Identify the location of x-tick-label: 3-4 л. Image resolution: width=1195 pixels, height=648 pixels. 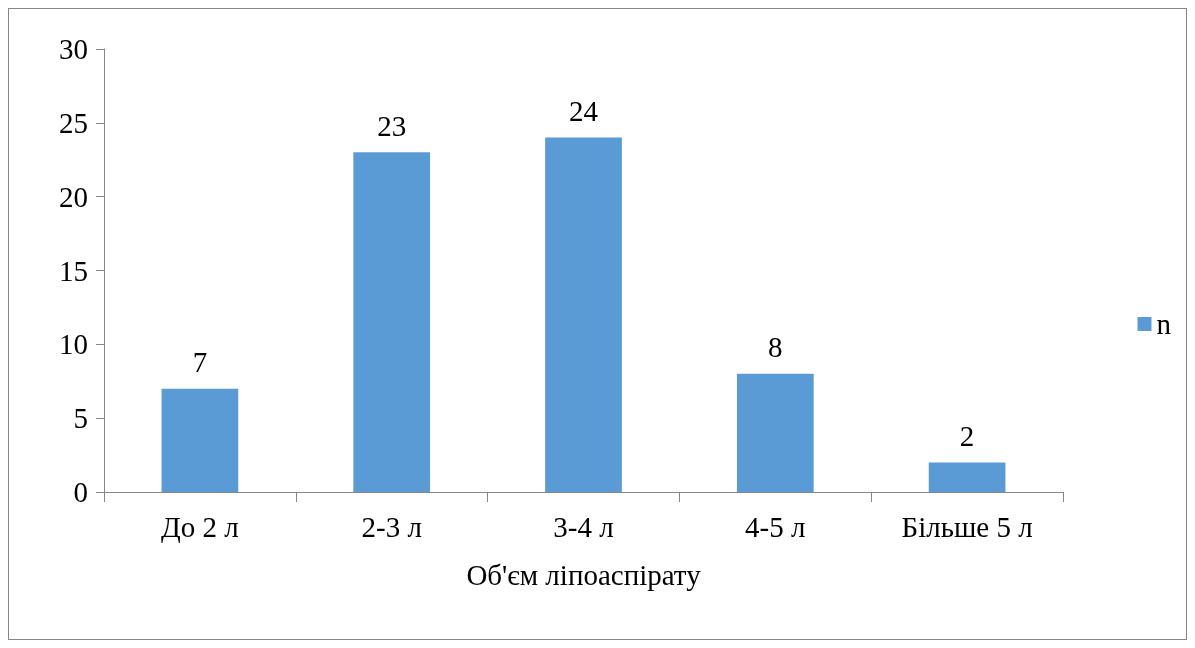
(583, 526).